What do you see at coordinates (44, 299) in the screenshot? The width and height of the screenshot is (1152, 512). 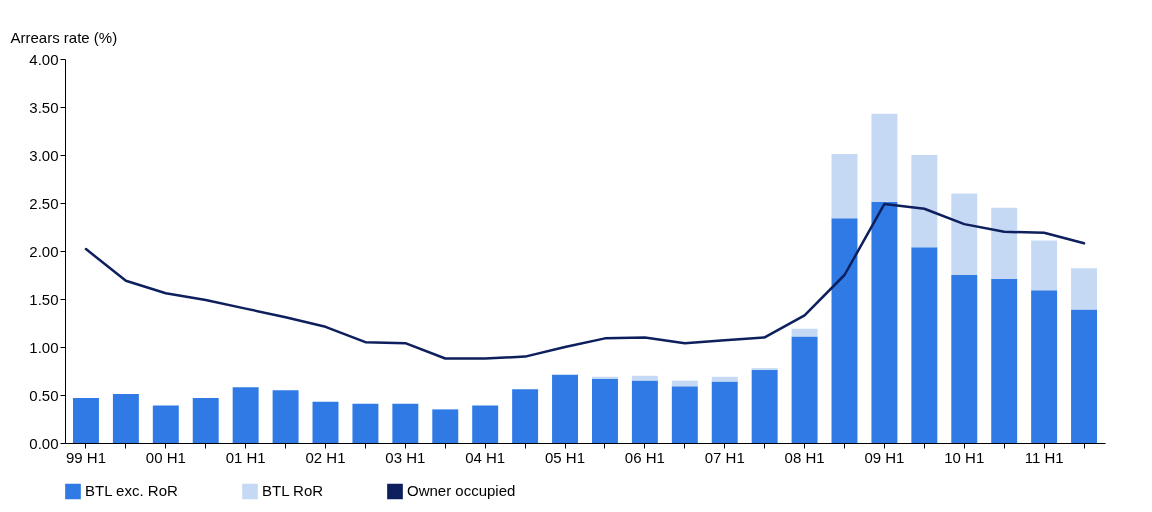 I see `y-tick-label: 1.50` at bounding box center [44, 299].